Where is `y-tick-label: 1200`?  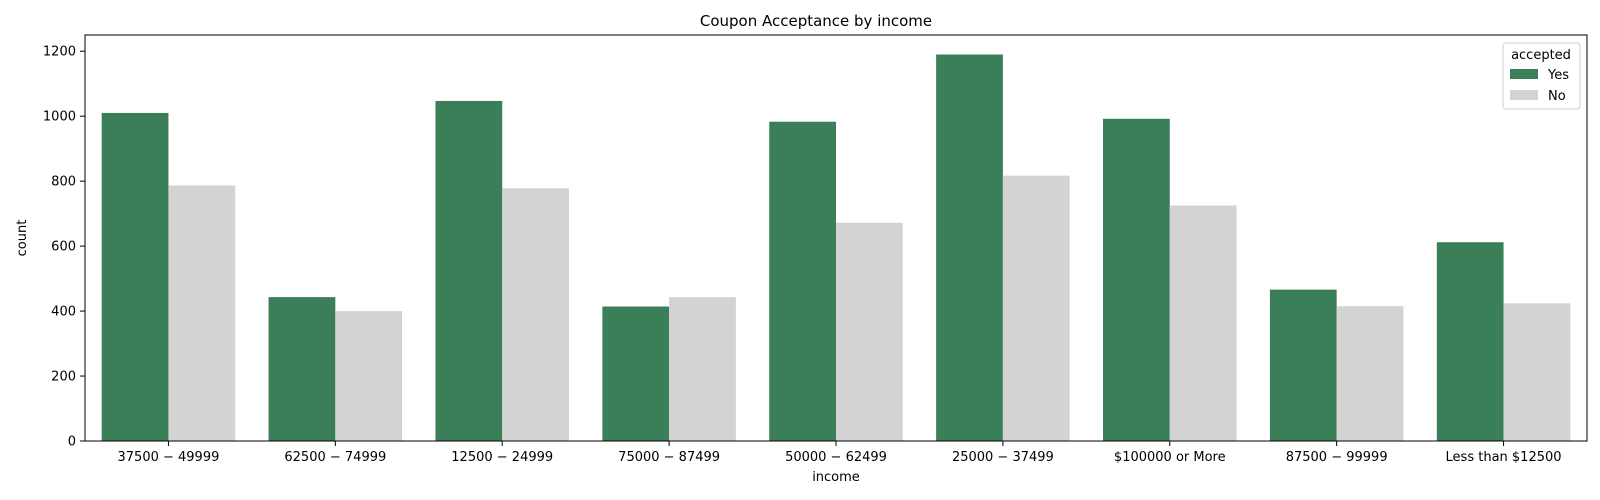
y-tick-label: 1200 is located at coordinates (59, 52).